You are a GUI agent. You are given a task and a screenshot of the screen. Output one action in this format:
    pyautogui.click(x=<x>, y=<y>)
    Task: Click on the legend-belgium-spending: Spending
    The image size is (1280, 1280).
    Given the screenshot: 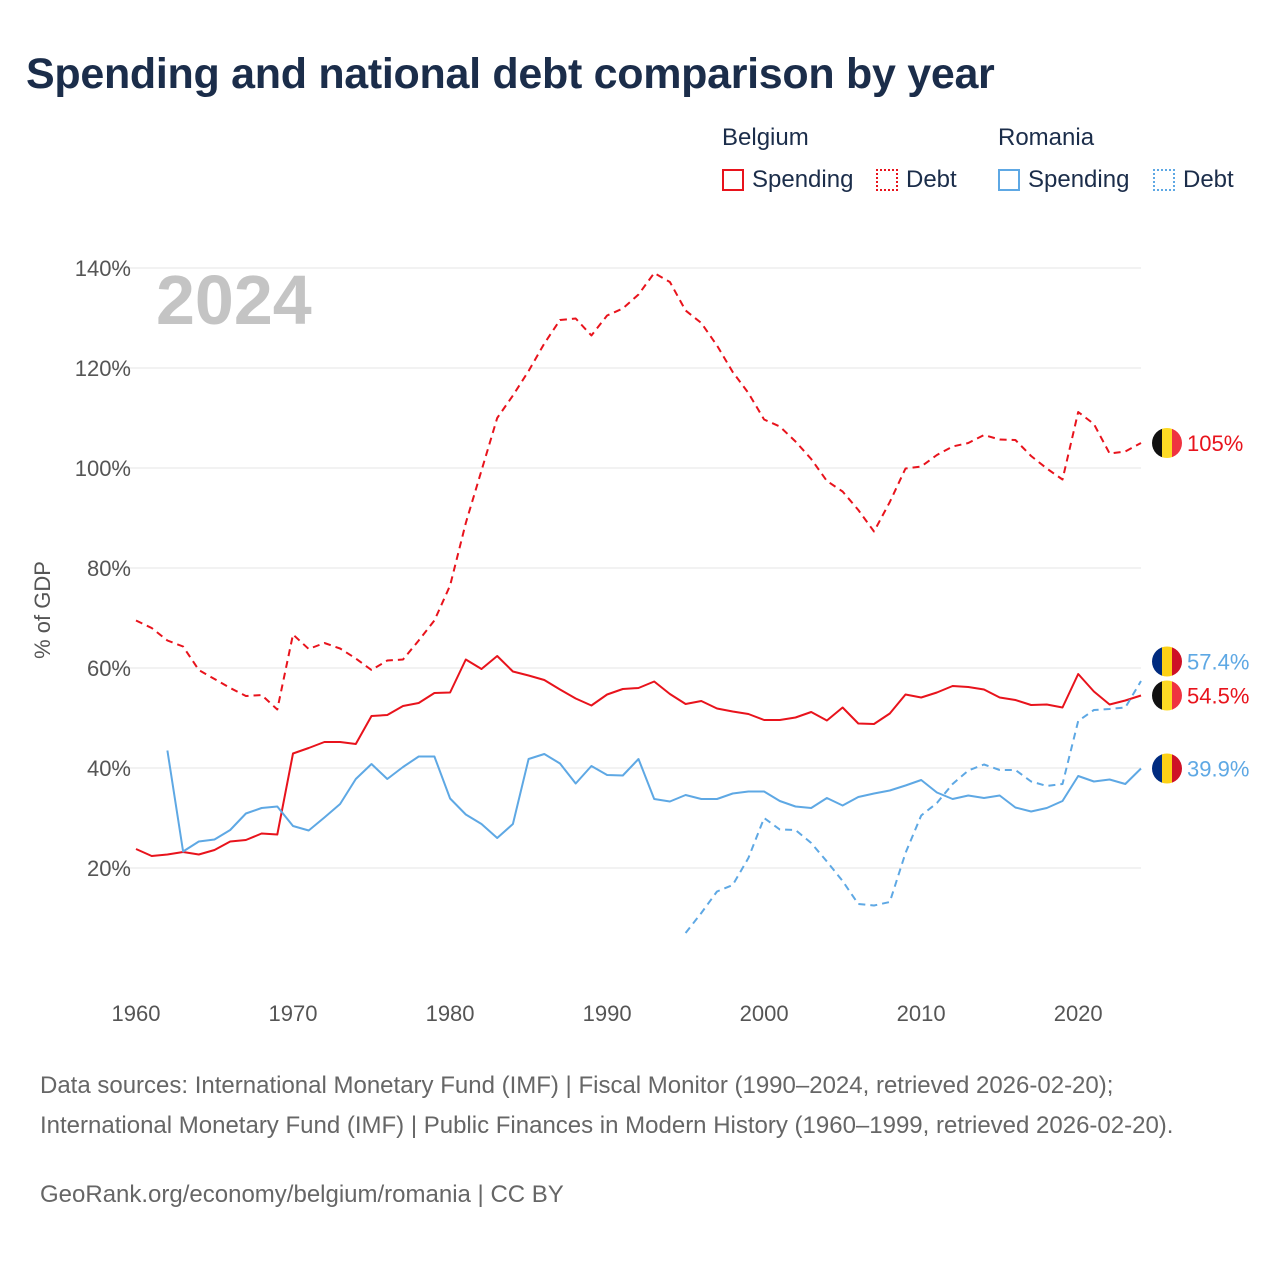 What is the action you would take?
    pyautogui.click(x=787, y=180)
    